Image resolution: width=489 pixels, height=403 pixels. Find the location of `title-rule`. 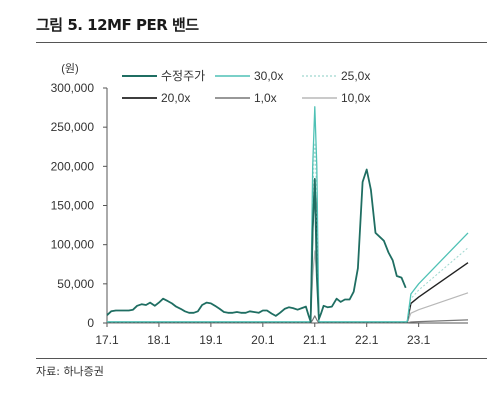

title-rule is located at coordinates (261, 42).